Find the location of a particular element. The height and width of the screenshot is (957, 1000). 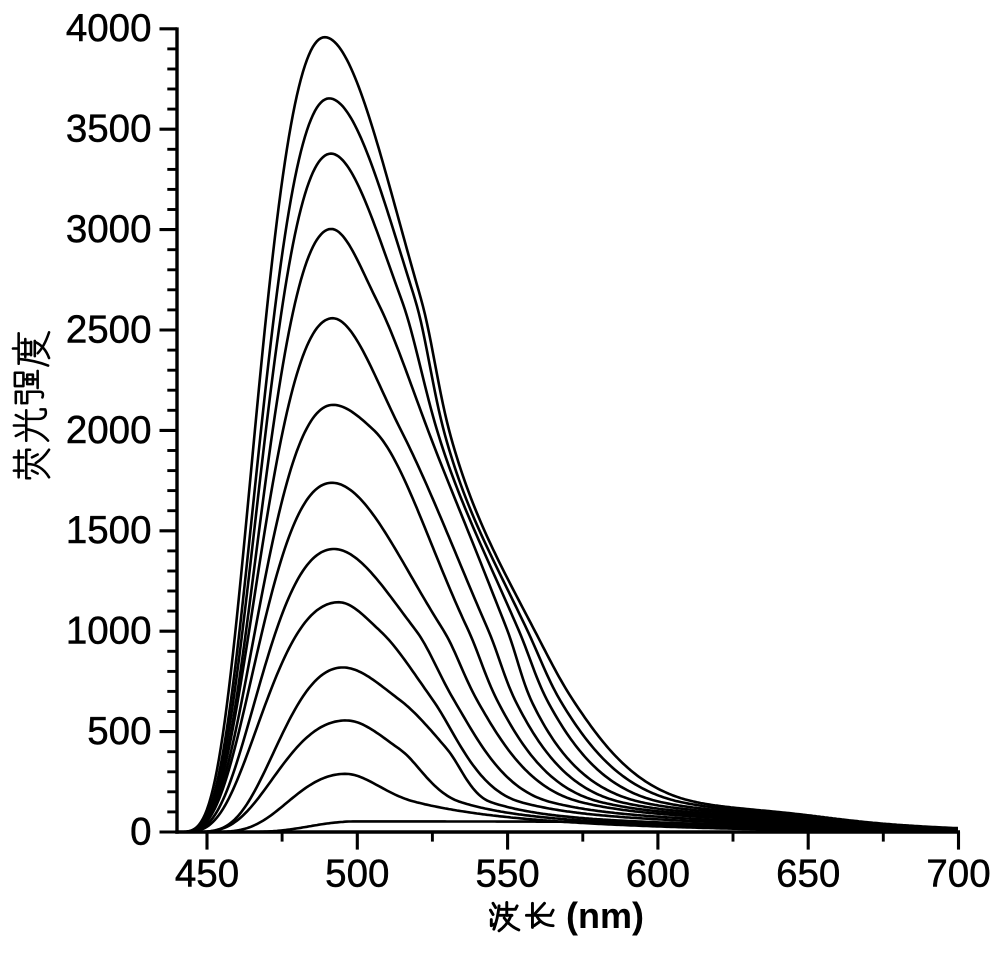

svg-text: 1500 is located at coordinates (109, 530).